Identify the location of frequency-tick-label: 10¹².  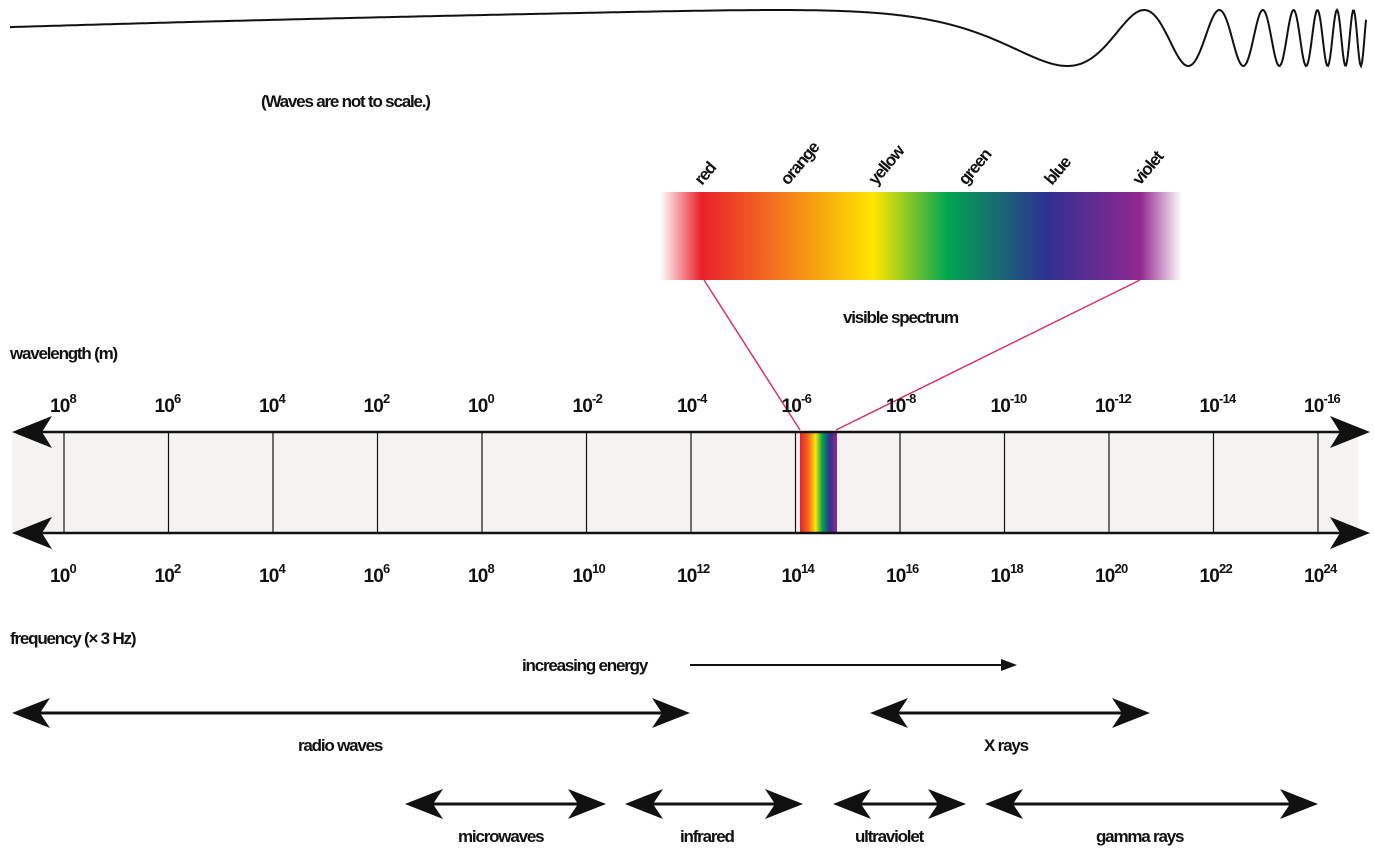
(693, 574).